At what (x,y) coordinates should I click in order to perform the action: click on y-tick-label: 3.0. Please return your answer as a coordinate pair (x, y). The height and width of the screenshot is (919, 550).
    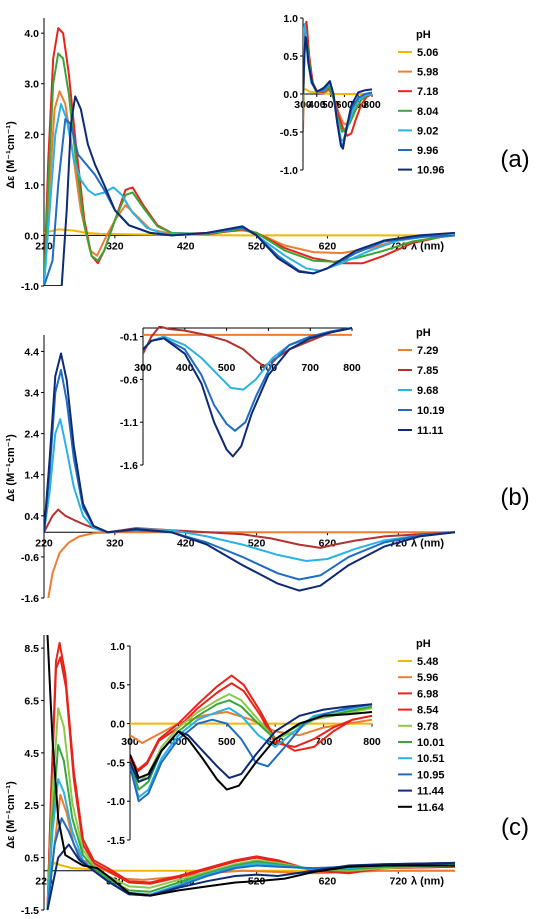
    Looking at the image, I should click on (31, 85).